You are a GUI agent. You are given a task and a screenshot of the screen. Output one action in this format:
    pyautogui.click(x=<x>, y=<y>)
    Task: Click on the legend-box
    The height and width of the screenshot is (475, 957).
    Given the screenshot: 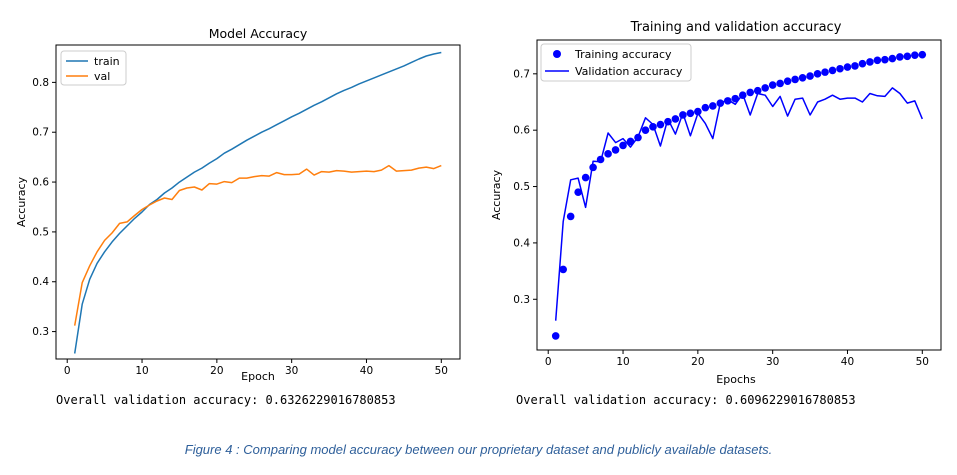 What is the action you would take?
    pyautogui.click(x=616, y=62)
    